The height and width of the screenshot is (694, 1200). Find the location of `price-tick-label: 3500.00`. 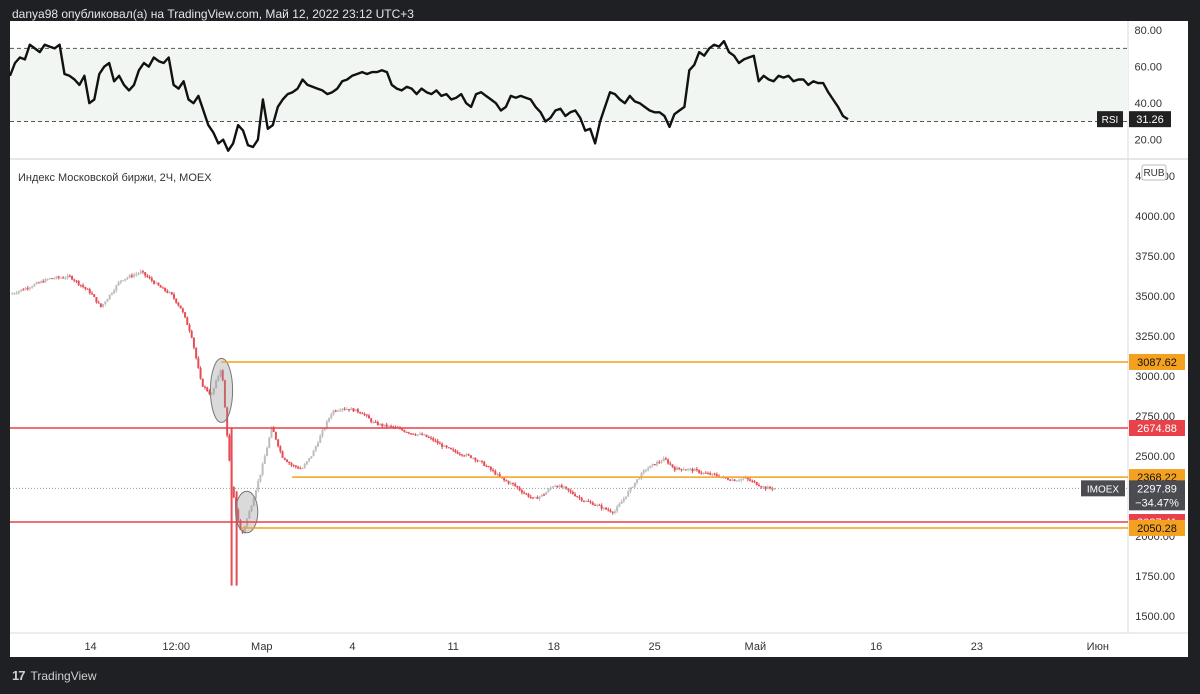

price-tick-label: 3500.00 is located at coordinates (1155, 297).